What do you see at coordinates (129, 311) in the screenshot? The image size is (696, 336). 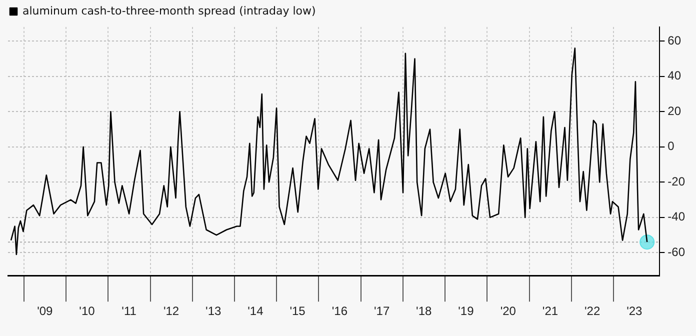 I see `x-tick-label: '11` at bounding box center [129, 311].